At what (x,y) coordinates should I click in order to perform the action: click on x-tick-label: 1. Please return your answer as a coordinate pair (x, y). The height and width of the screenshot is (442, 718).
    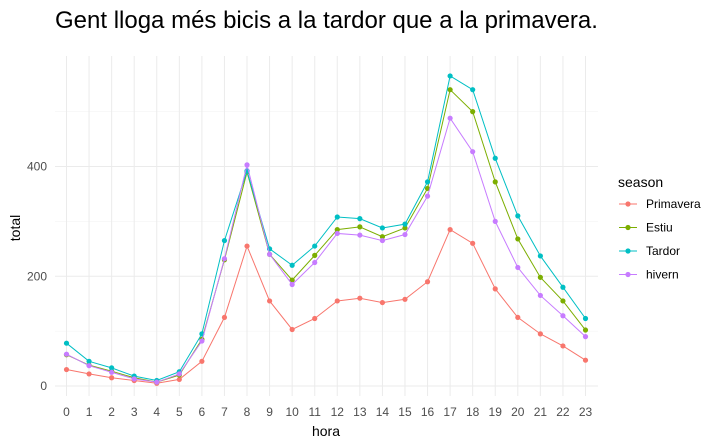
    Looking at the image, I should click on (89, 412).